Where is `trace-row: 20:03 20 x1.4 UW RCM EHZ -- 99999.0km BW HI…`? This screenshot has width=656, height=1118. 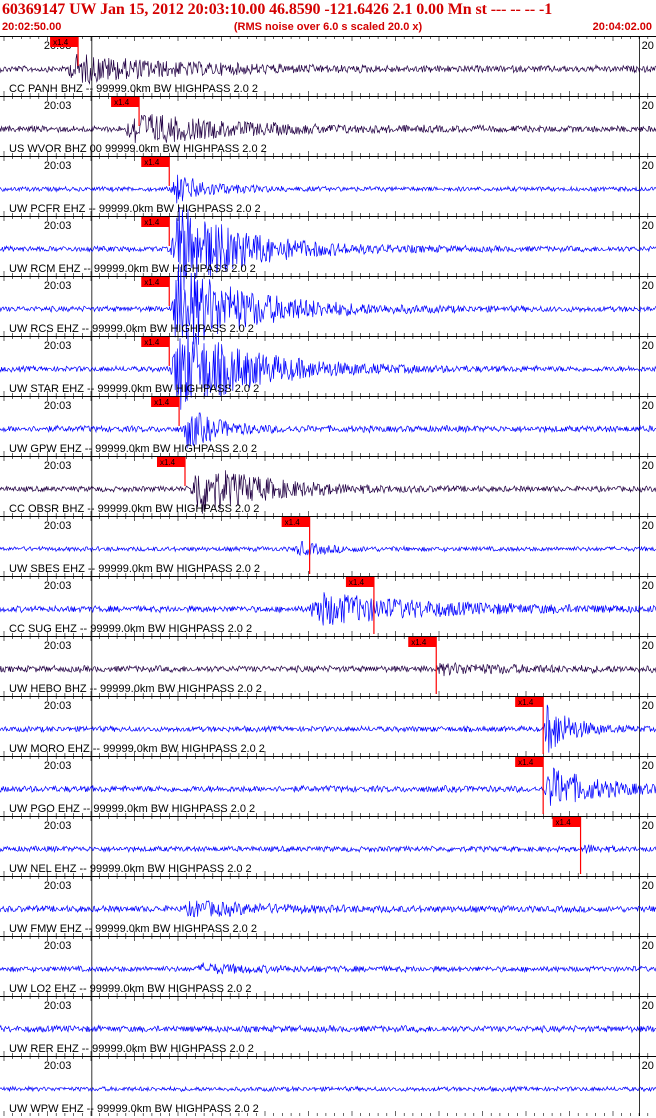 trace-row: 20:03 20 x1.4 UW RCM EHZ -- 99999.0km BW HI… is located at coordinates (328, 248).